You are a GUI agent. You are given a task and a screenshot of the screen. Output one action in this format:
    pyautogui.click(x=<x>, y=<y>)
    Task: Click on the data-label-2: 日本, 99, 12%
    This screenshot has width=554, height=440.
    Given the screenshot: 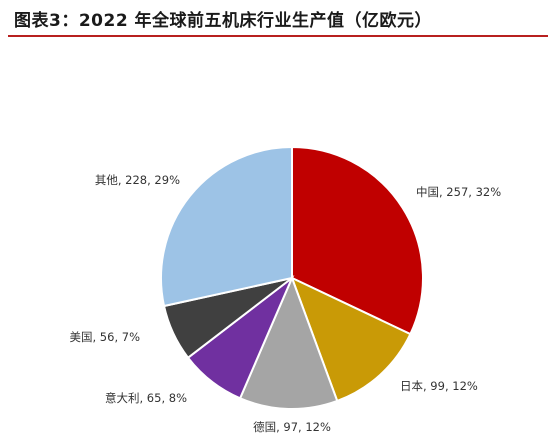 What is the action you would take?
    pyautogui.click(x=439, y=386)
    